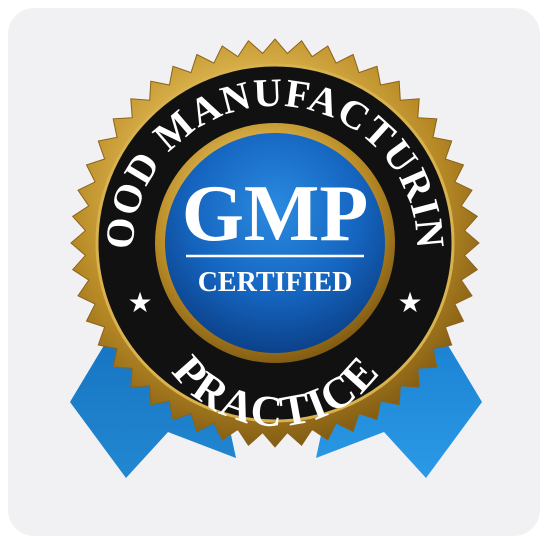  I want to click on acronym-text: GMP, so click(275, 214).